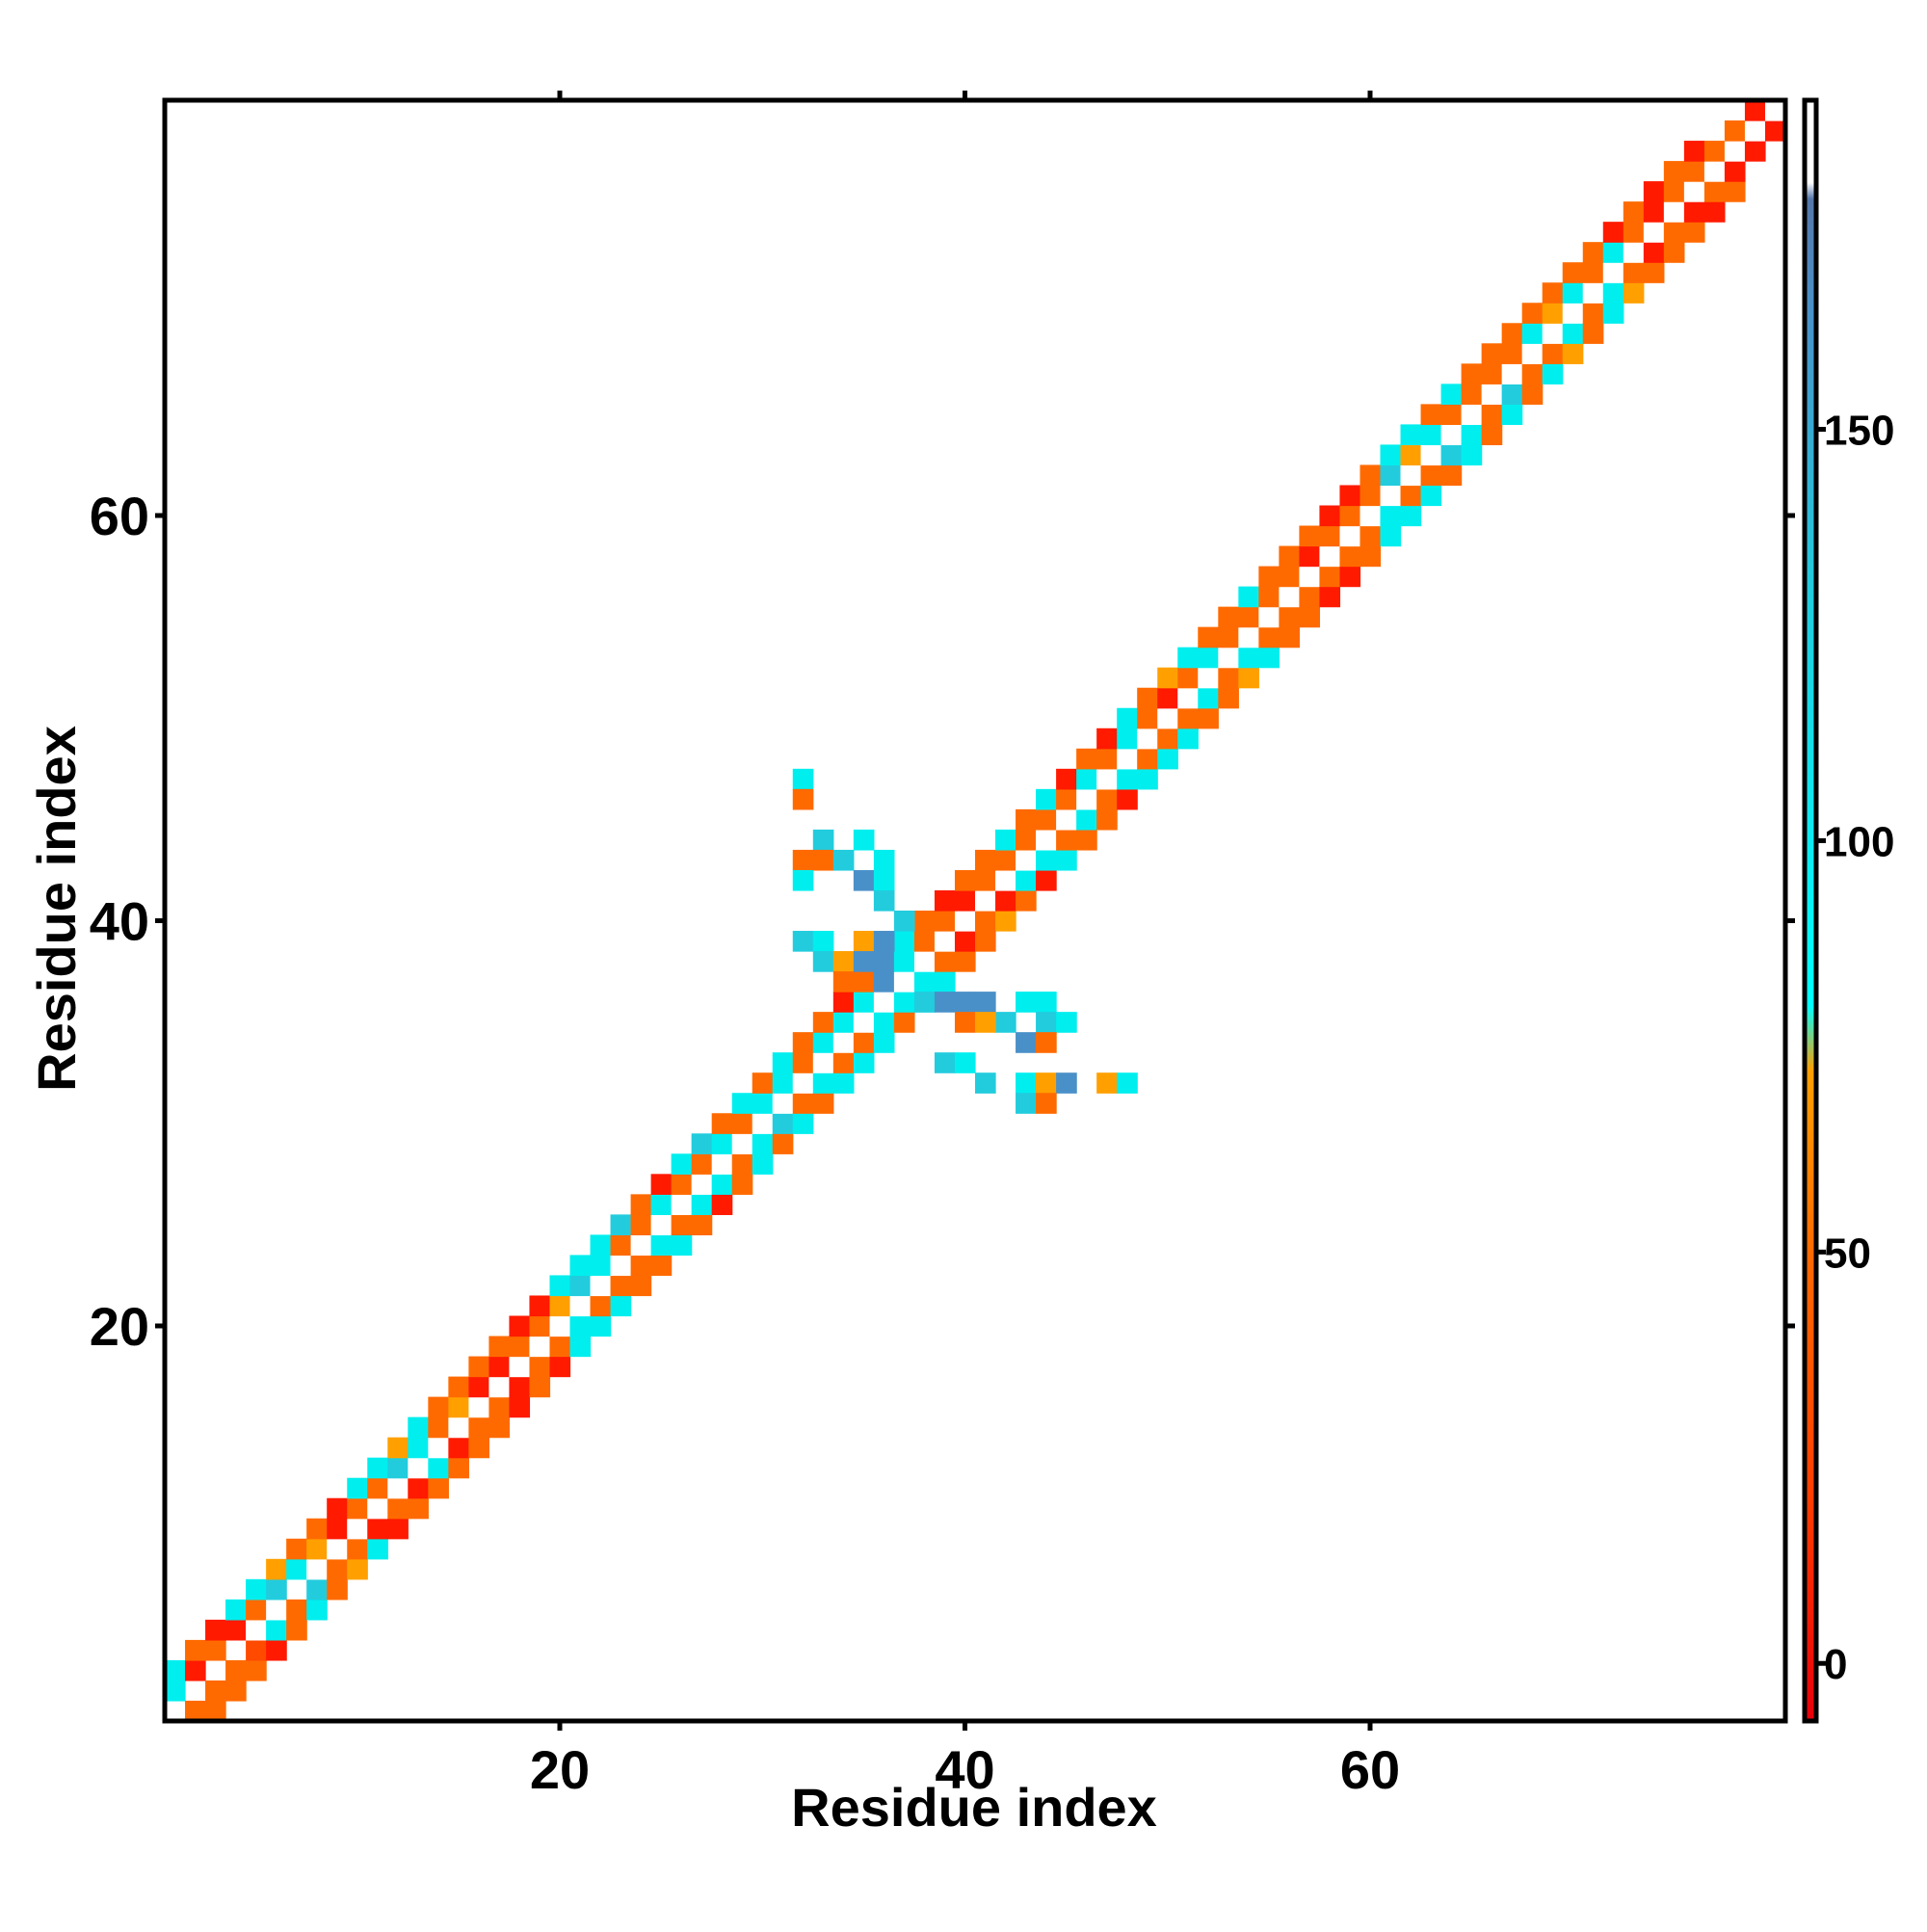 Image resolution: width=1927 pixels, height=1932 pixels. I want to click on x-axis-label: Residue index, so click(974, 1807).